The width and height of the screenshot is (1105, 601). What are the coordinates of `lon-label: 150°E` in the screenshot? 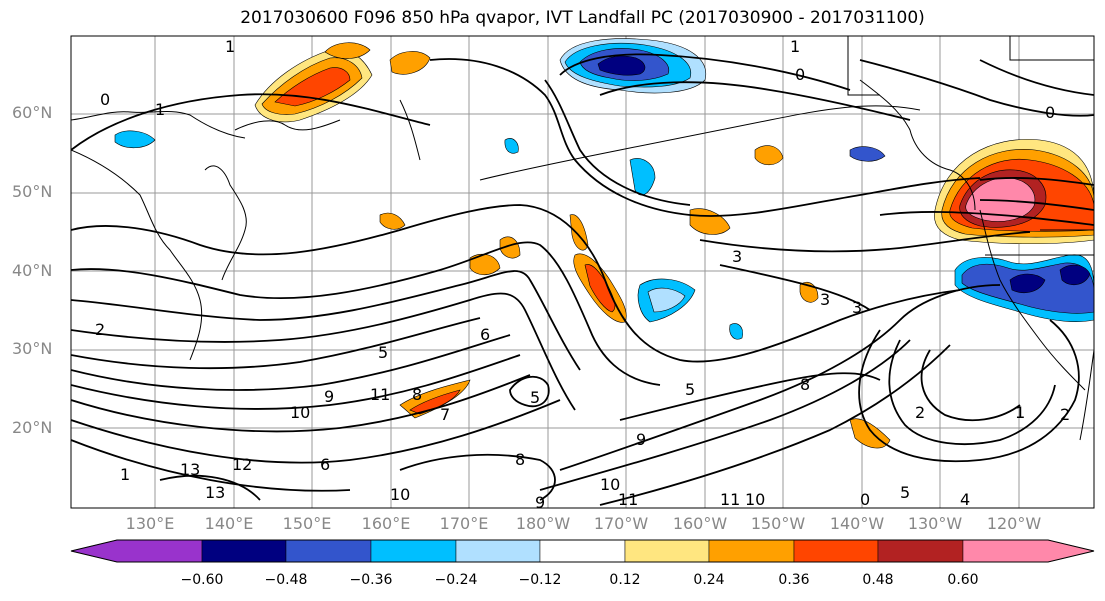 It's located at (307, 523).